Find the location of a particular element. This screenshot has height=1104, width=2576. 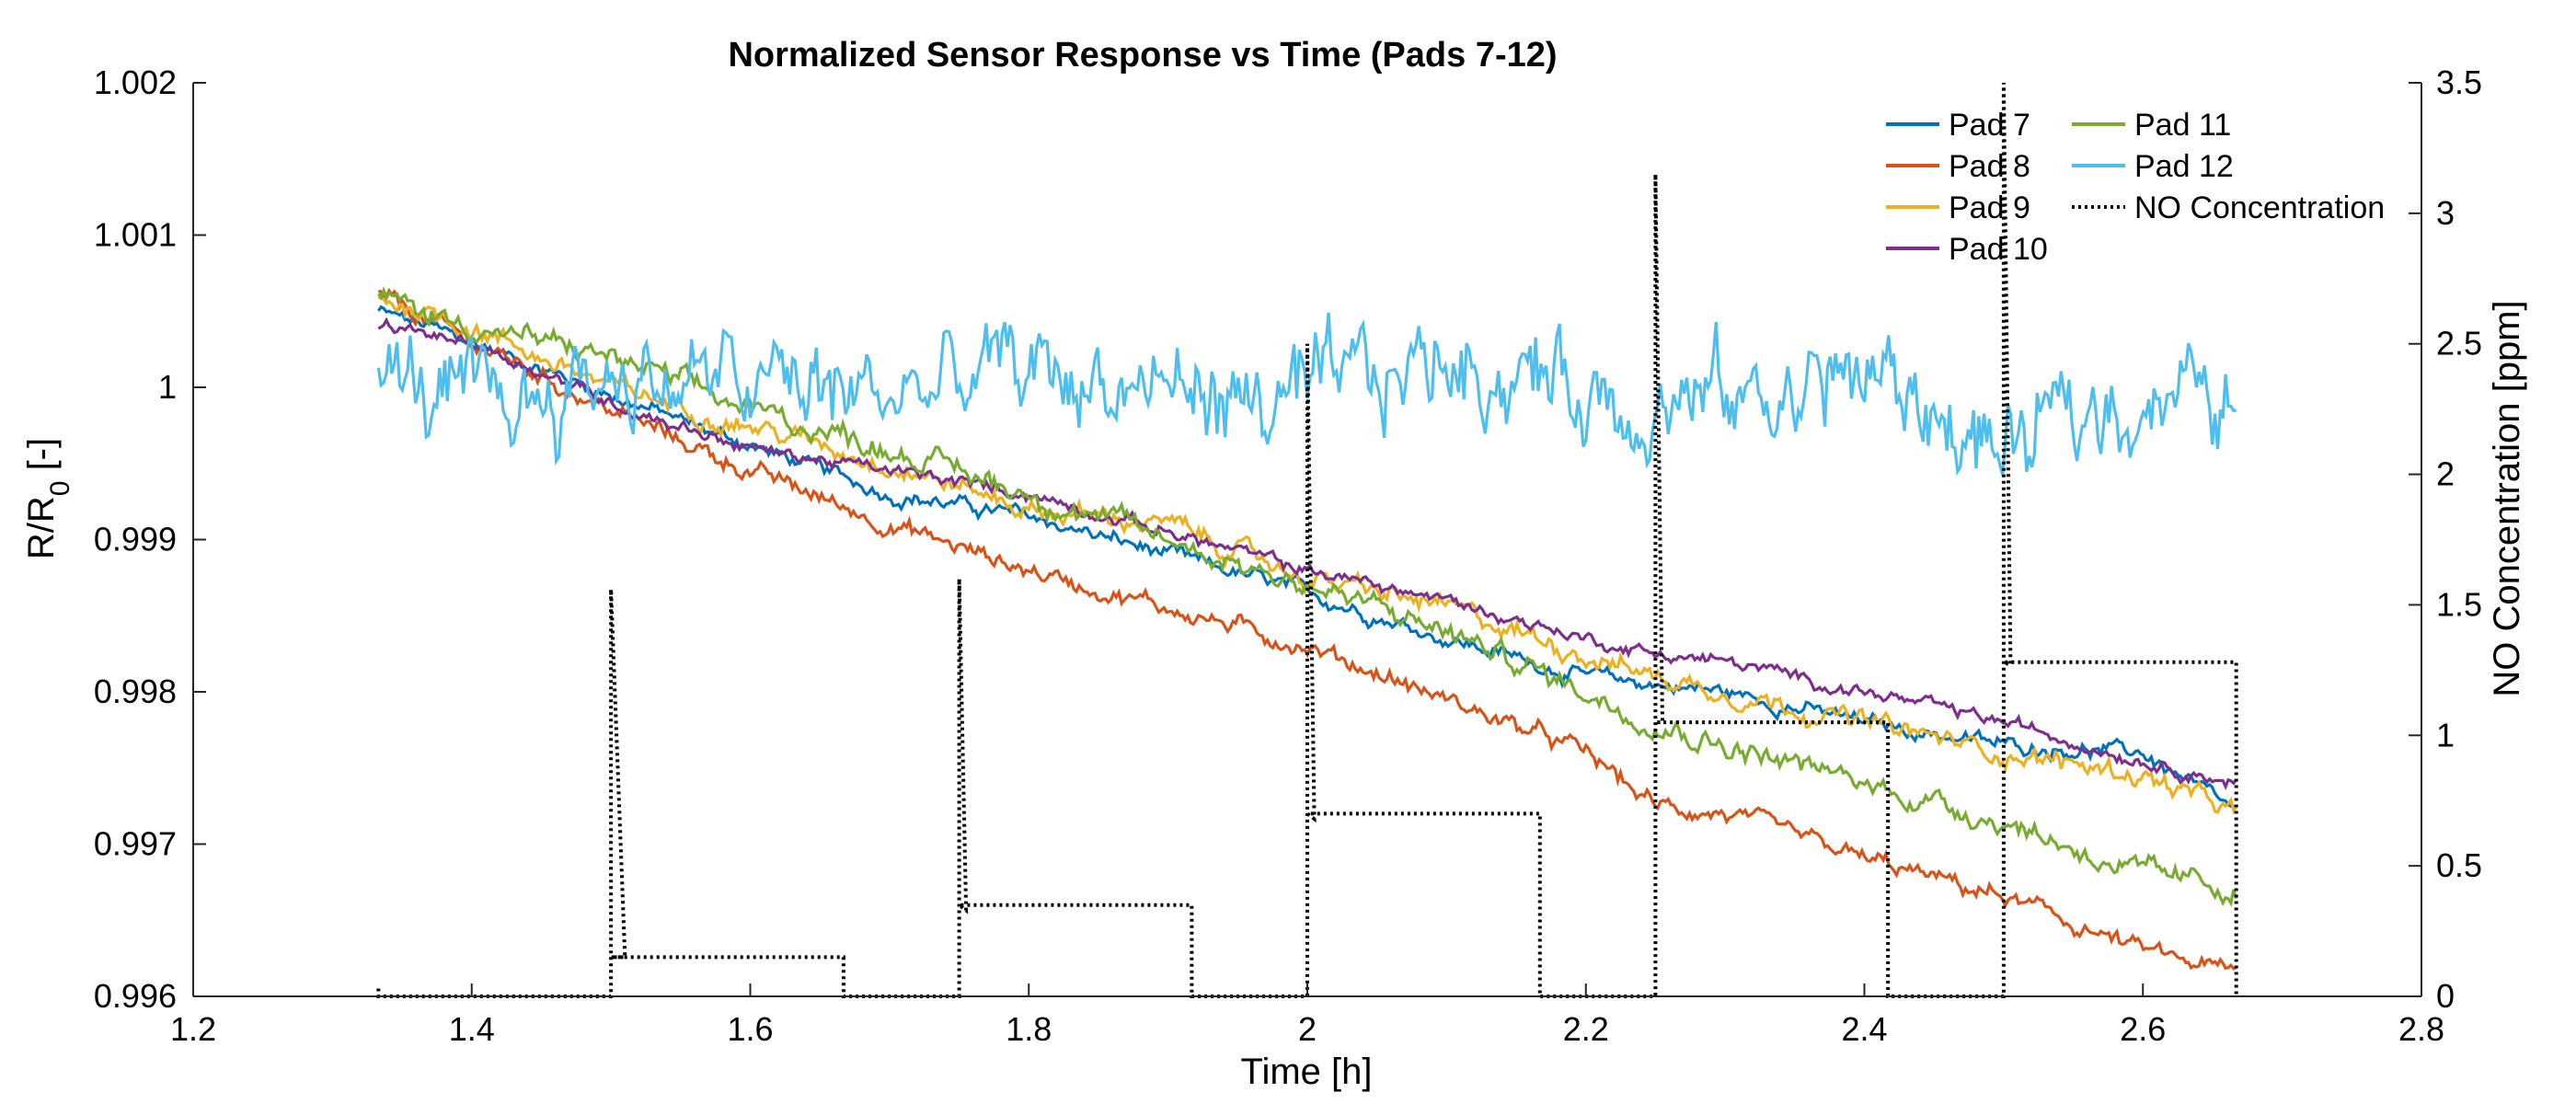

y-left-tick-label: 0.998 is located at coordinates (135, 691).